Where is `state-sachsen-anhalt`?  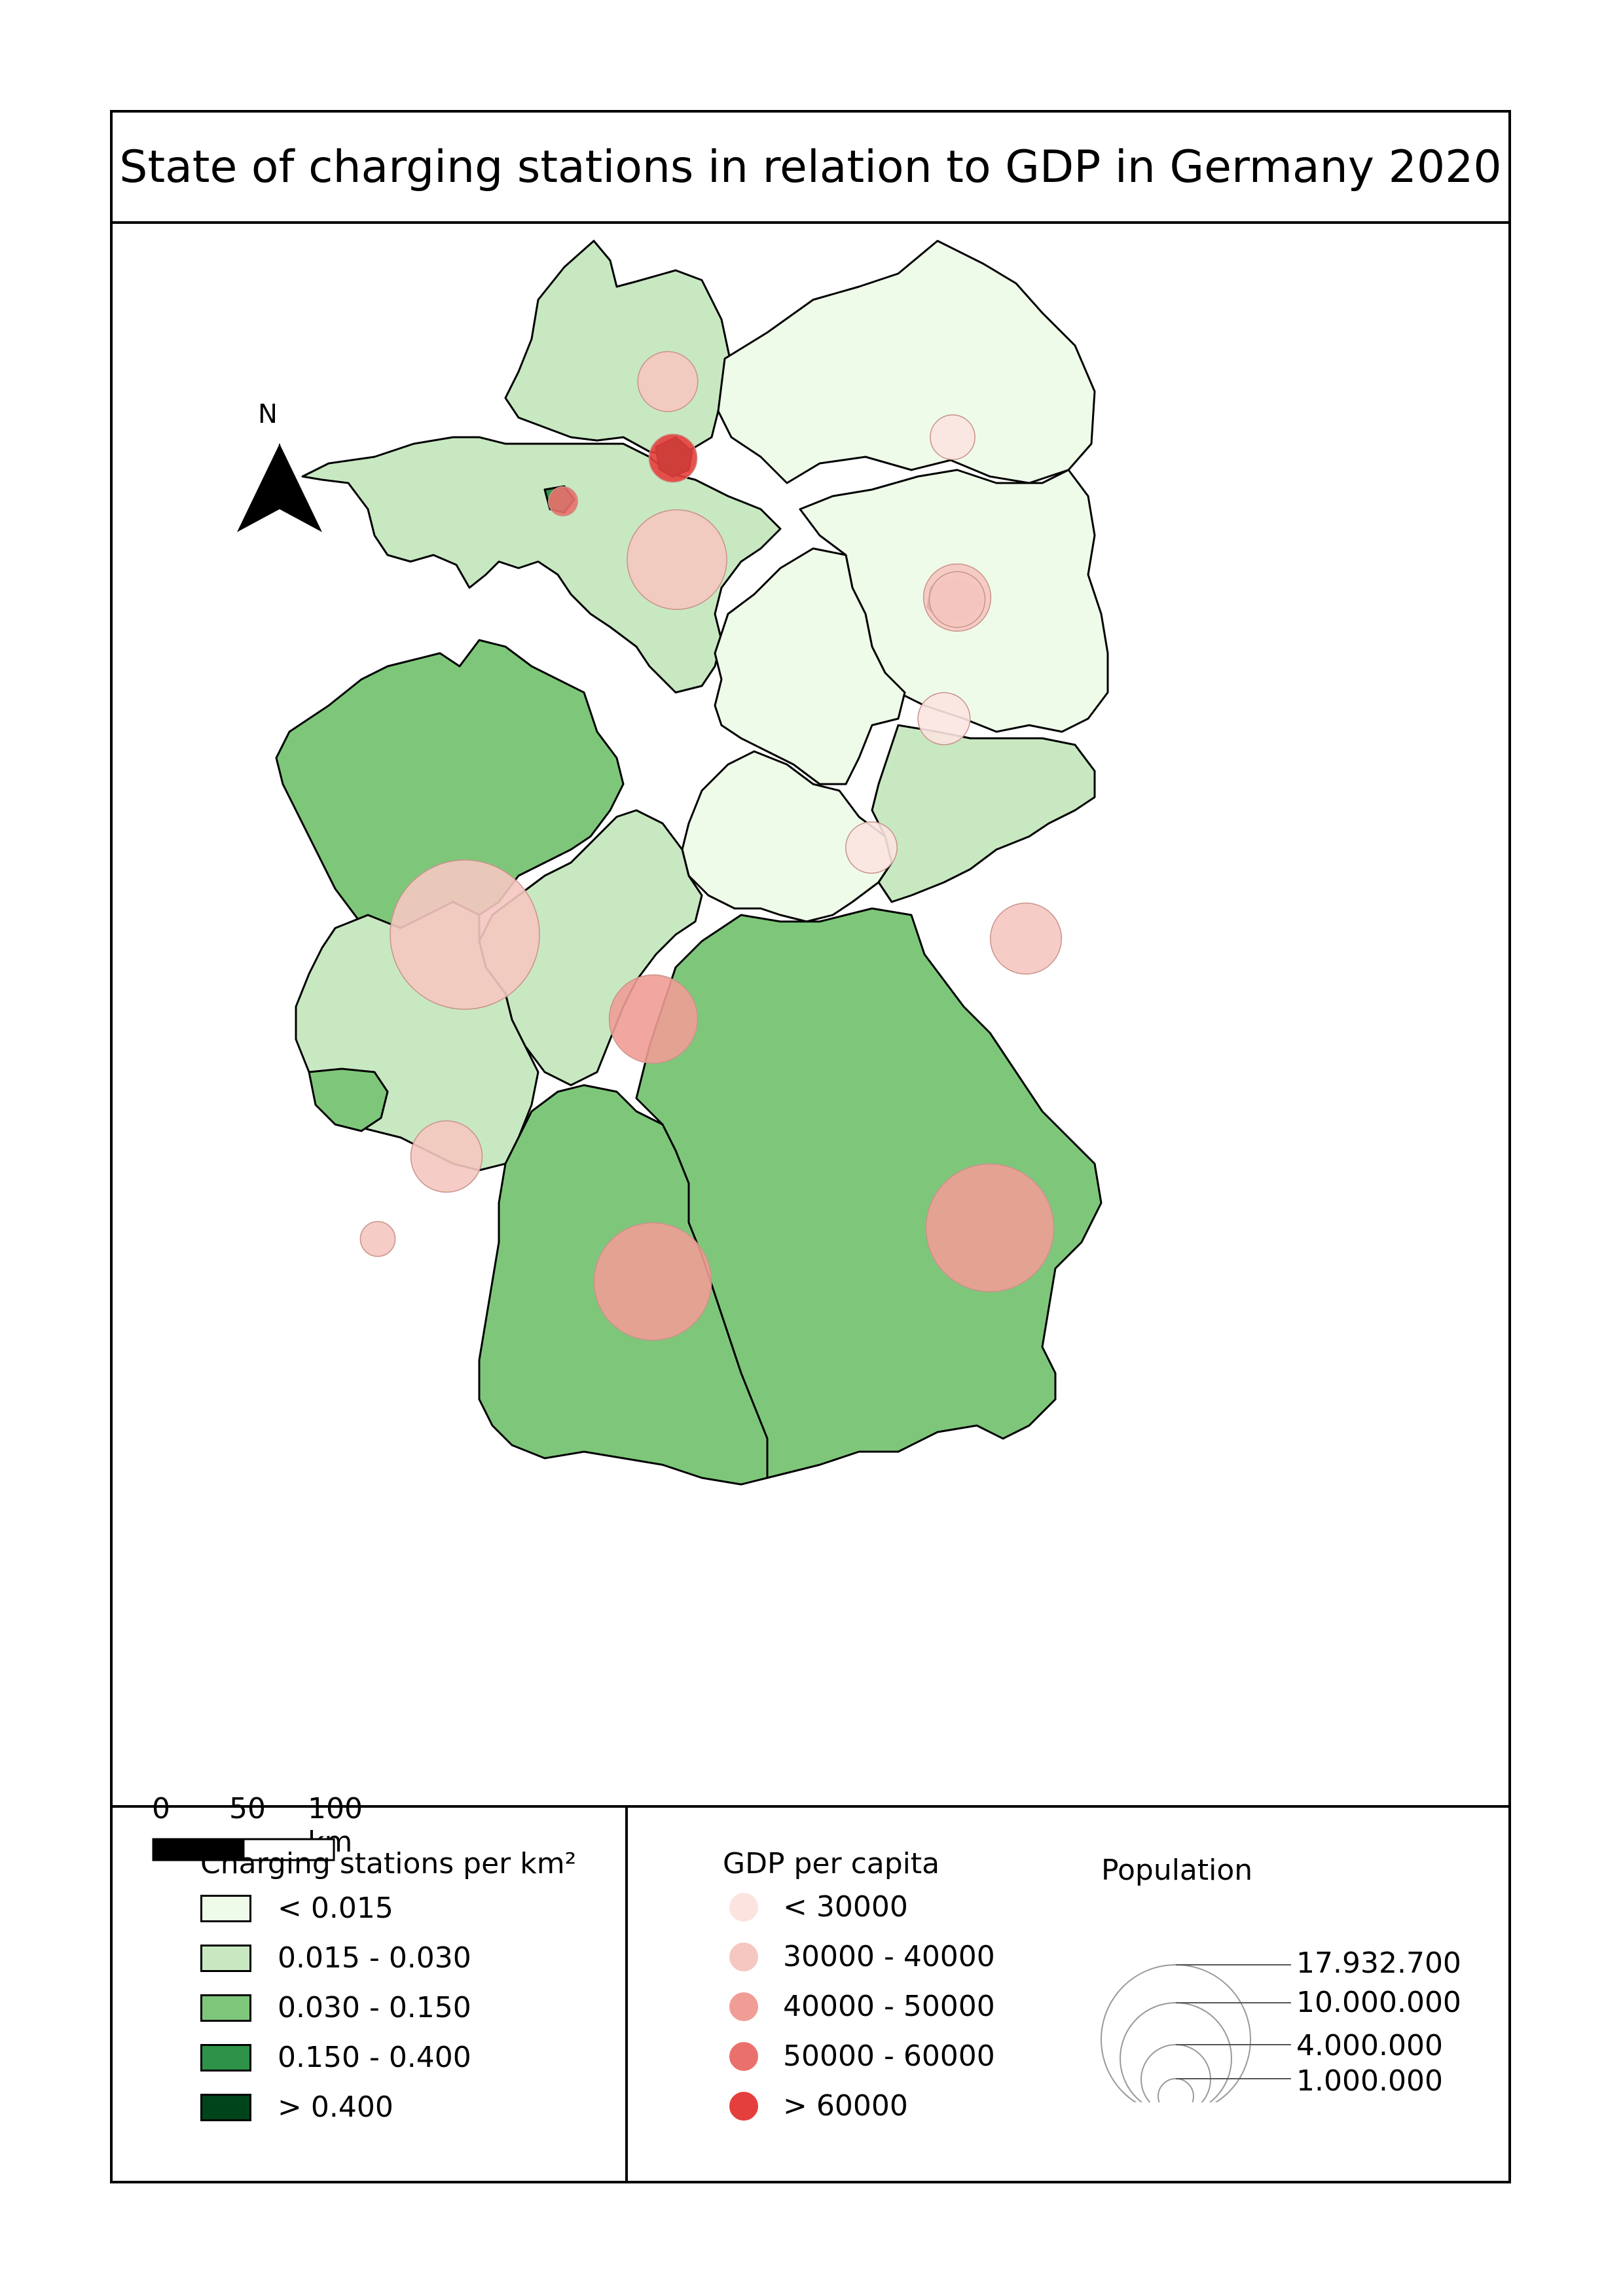 state-sachsen-anhalt is located at coordinates (810, 666).